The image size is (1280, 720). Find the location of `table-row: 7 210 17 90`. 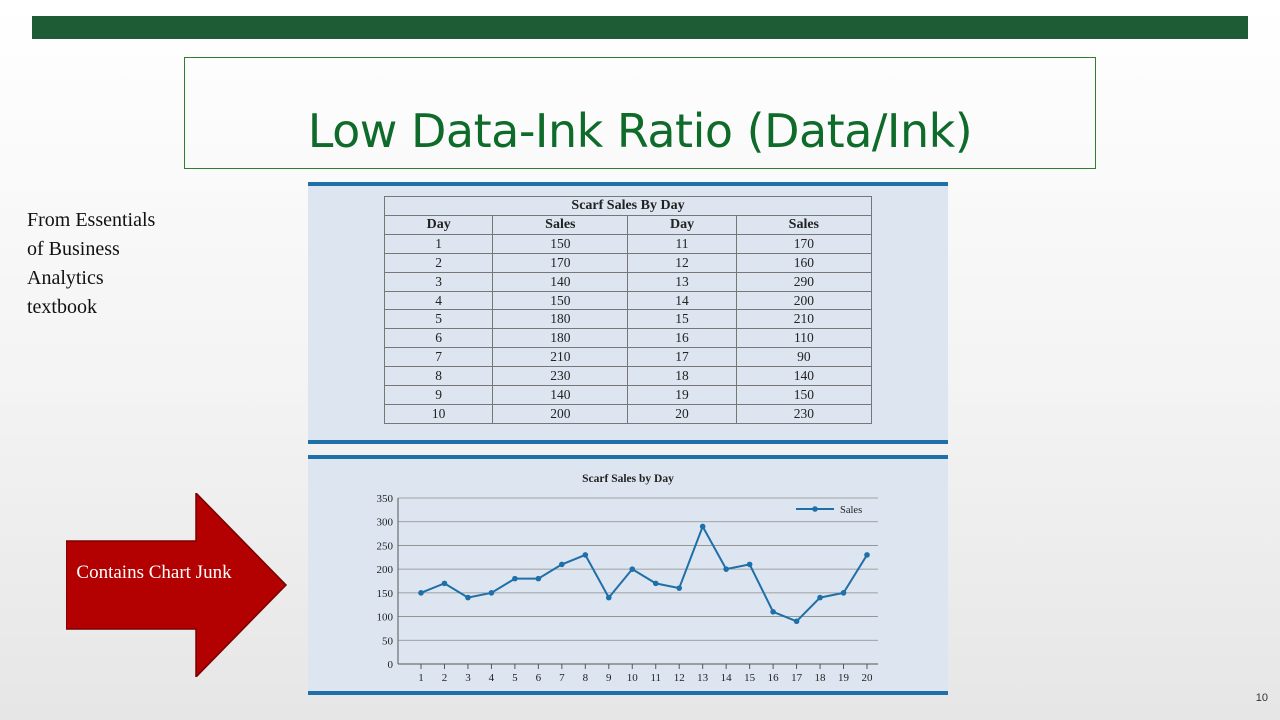

table-row: 7 210 17 90 is located at coordinates (628, 357).